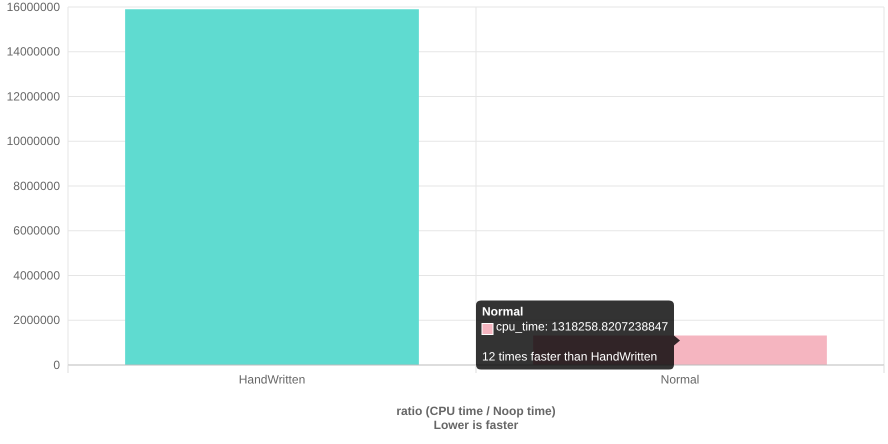 The height and width of the screenshot is (444, 888). Describe the element at coordinates (578, 335) in the screenshot. I see `tooltip: Normal cpu_time: 1318258.8207238847 12 times faster than HandWritten` at that location.